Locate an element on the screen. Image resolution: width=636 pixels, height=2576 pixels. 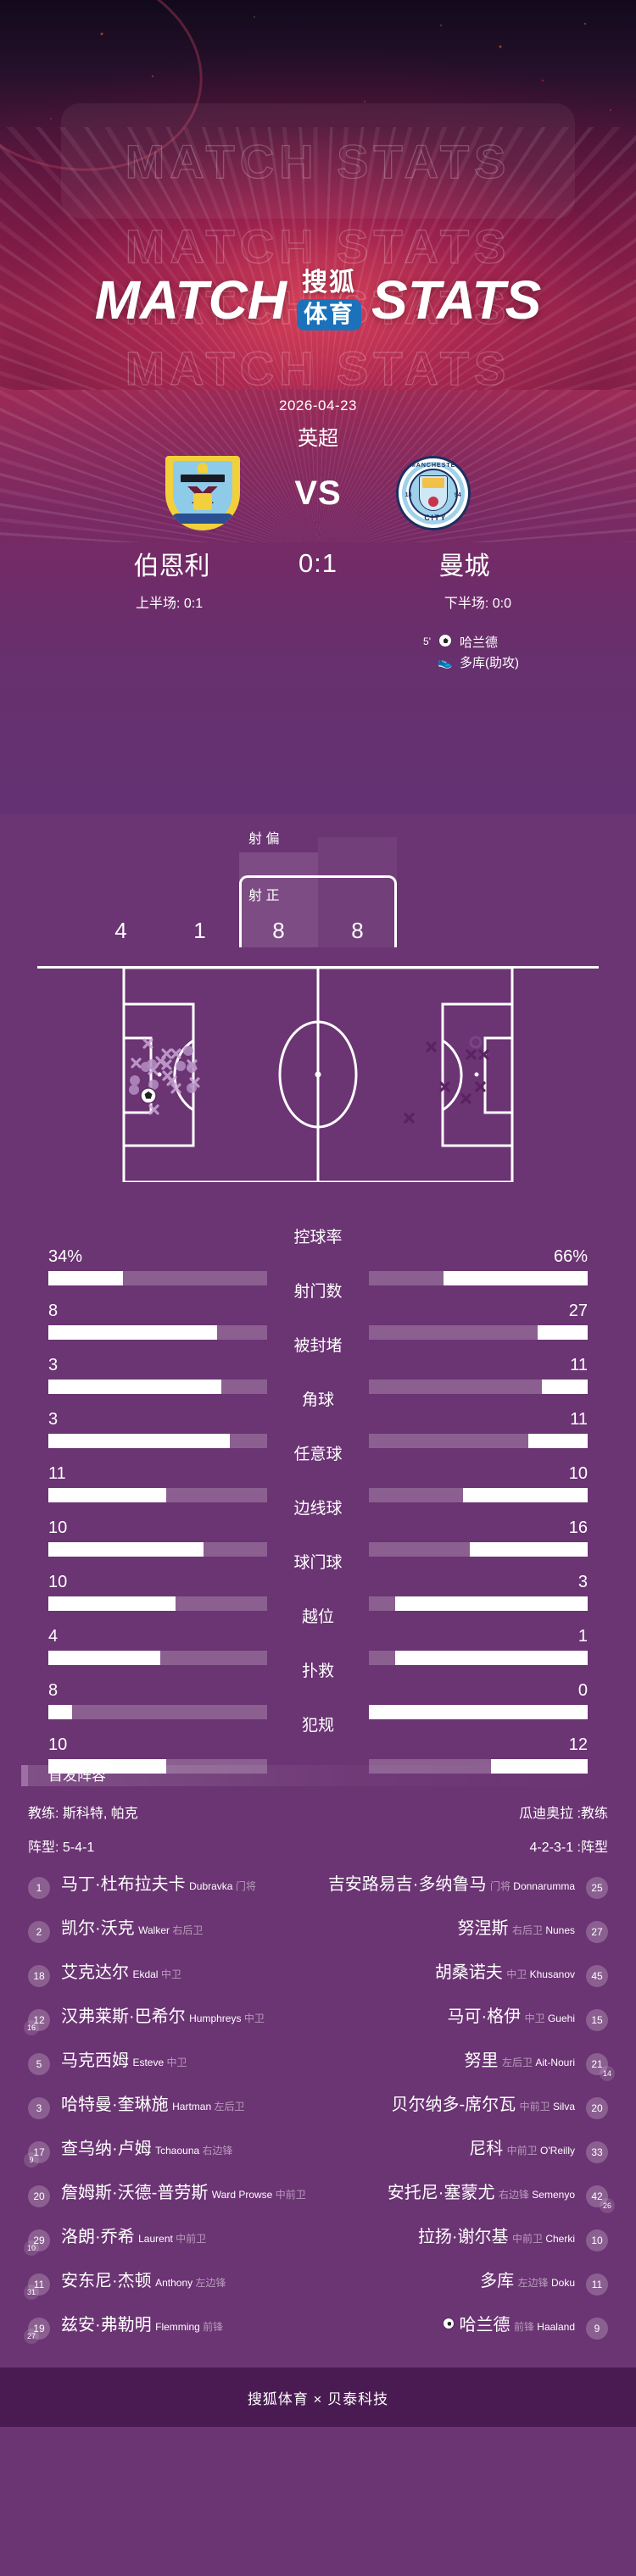
event-row: 5' 哈兰德 is located at coordinates (318, 641).